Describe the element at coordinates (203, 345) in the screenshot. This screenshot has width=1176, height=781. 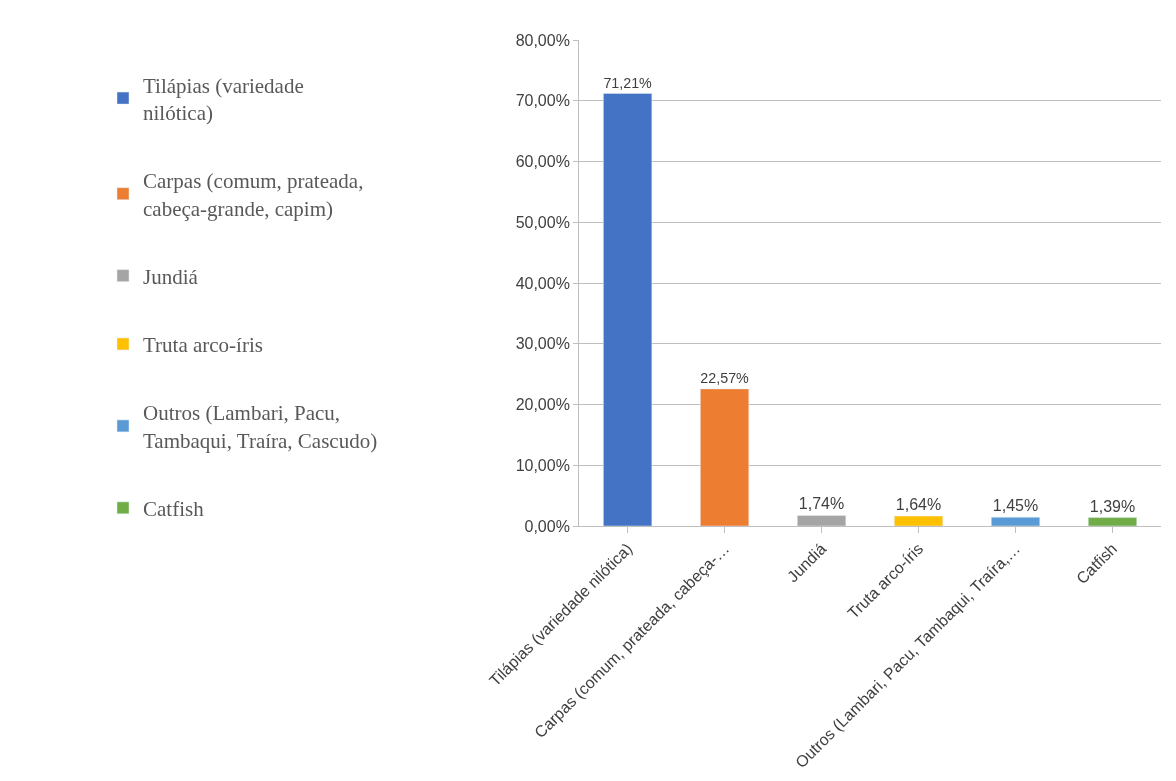
I see `legend-label: Truta arco-íris` at that location.